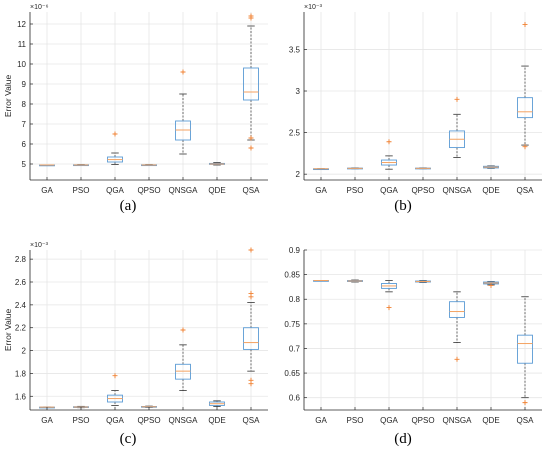 This screenshot has height=458, width=550. What do you see at coordinates (39, 7) in the screenshot?
I see `axis-multiplier: ×10⁻⁶` at bounding box center [39, 7].